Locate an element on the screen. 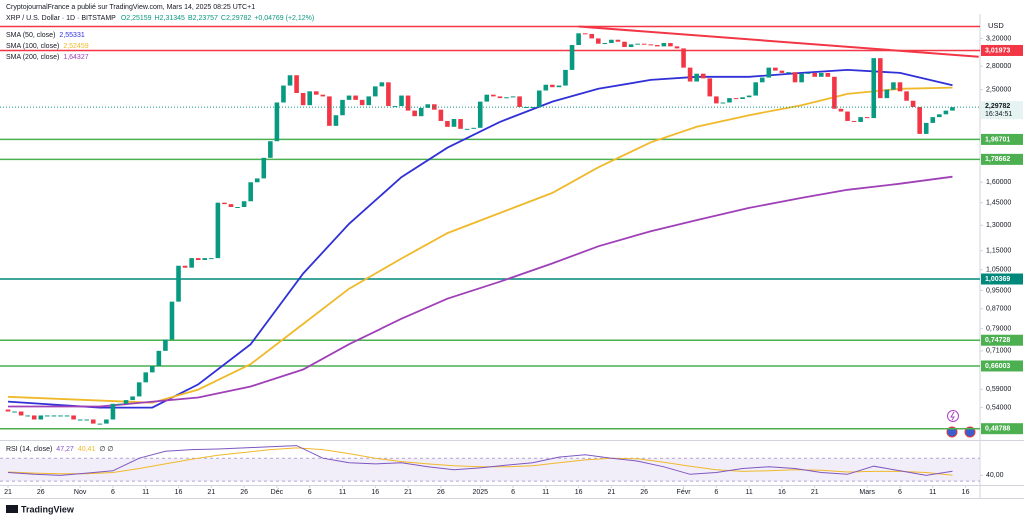 Image resolution: width=1024 pixels, height=520 pixels. x-tick-label: 2025 is located at coordinates (480, 492).